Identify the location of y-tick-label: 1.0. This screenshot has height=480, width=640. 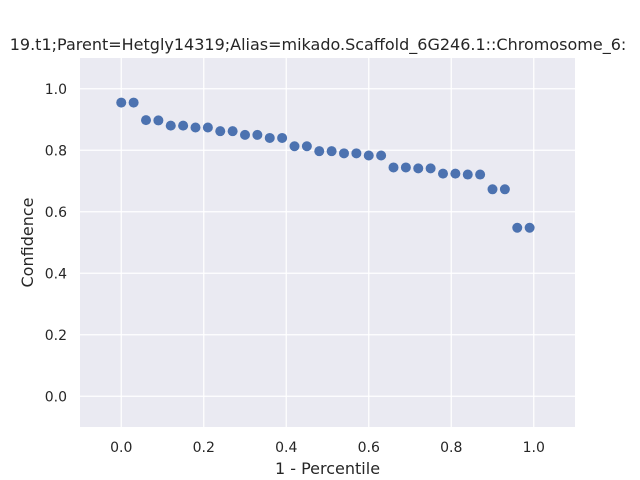
(56, 90).